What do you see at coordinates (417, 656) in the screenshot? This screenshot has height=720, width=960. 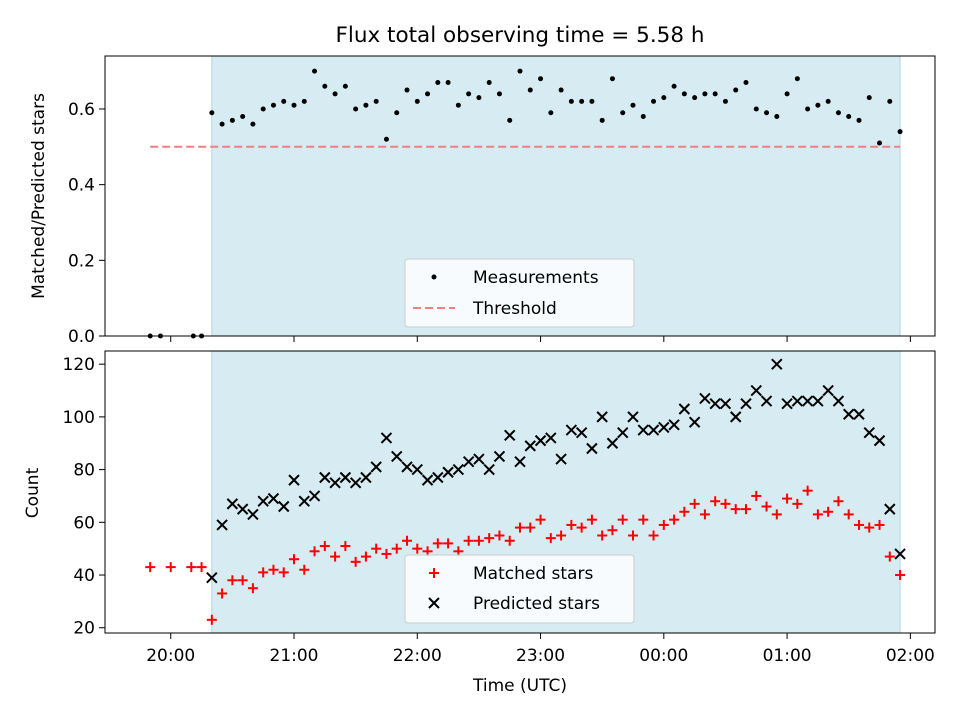 I see `x-tick-label: 22:00` at bounding box center [417, 656].